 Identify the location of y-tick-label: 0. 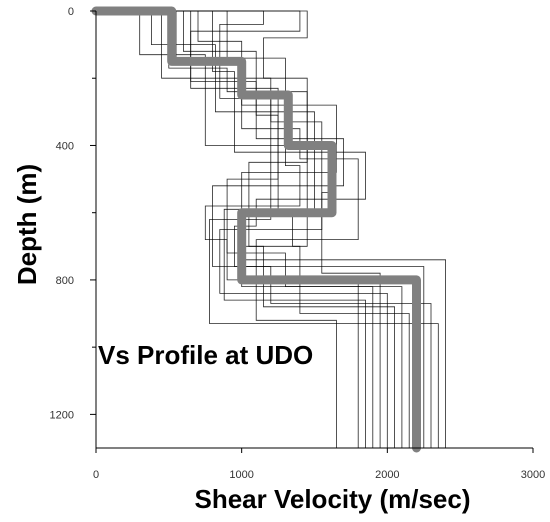
(71, 12).